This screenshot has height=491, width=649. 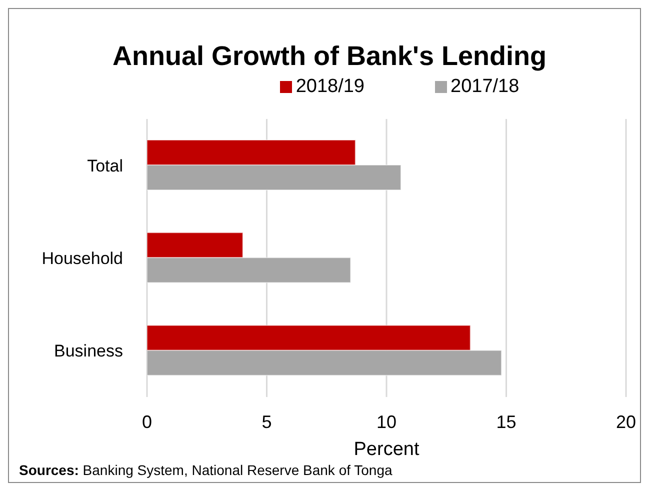 I want to click on chart-title: Annual Growth of Bank's Lending, so click(x=330, y=56).